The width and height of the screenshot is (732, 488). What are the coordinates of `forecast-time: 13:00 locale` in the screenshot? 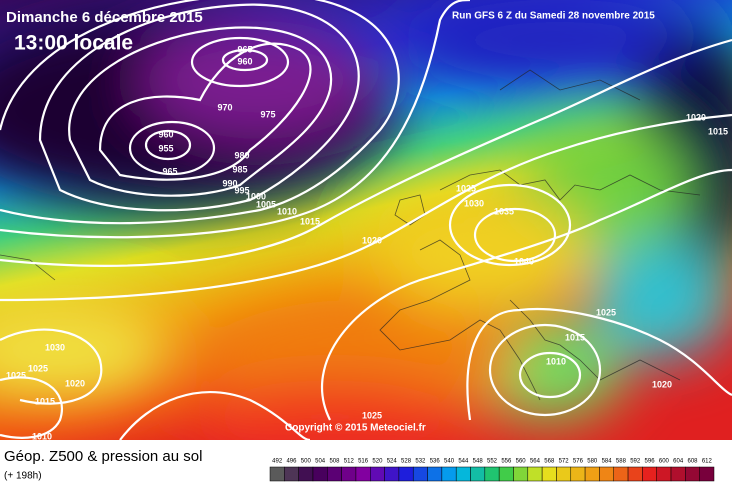 It's located at (73, 43).